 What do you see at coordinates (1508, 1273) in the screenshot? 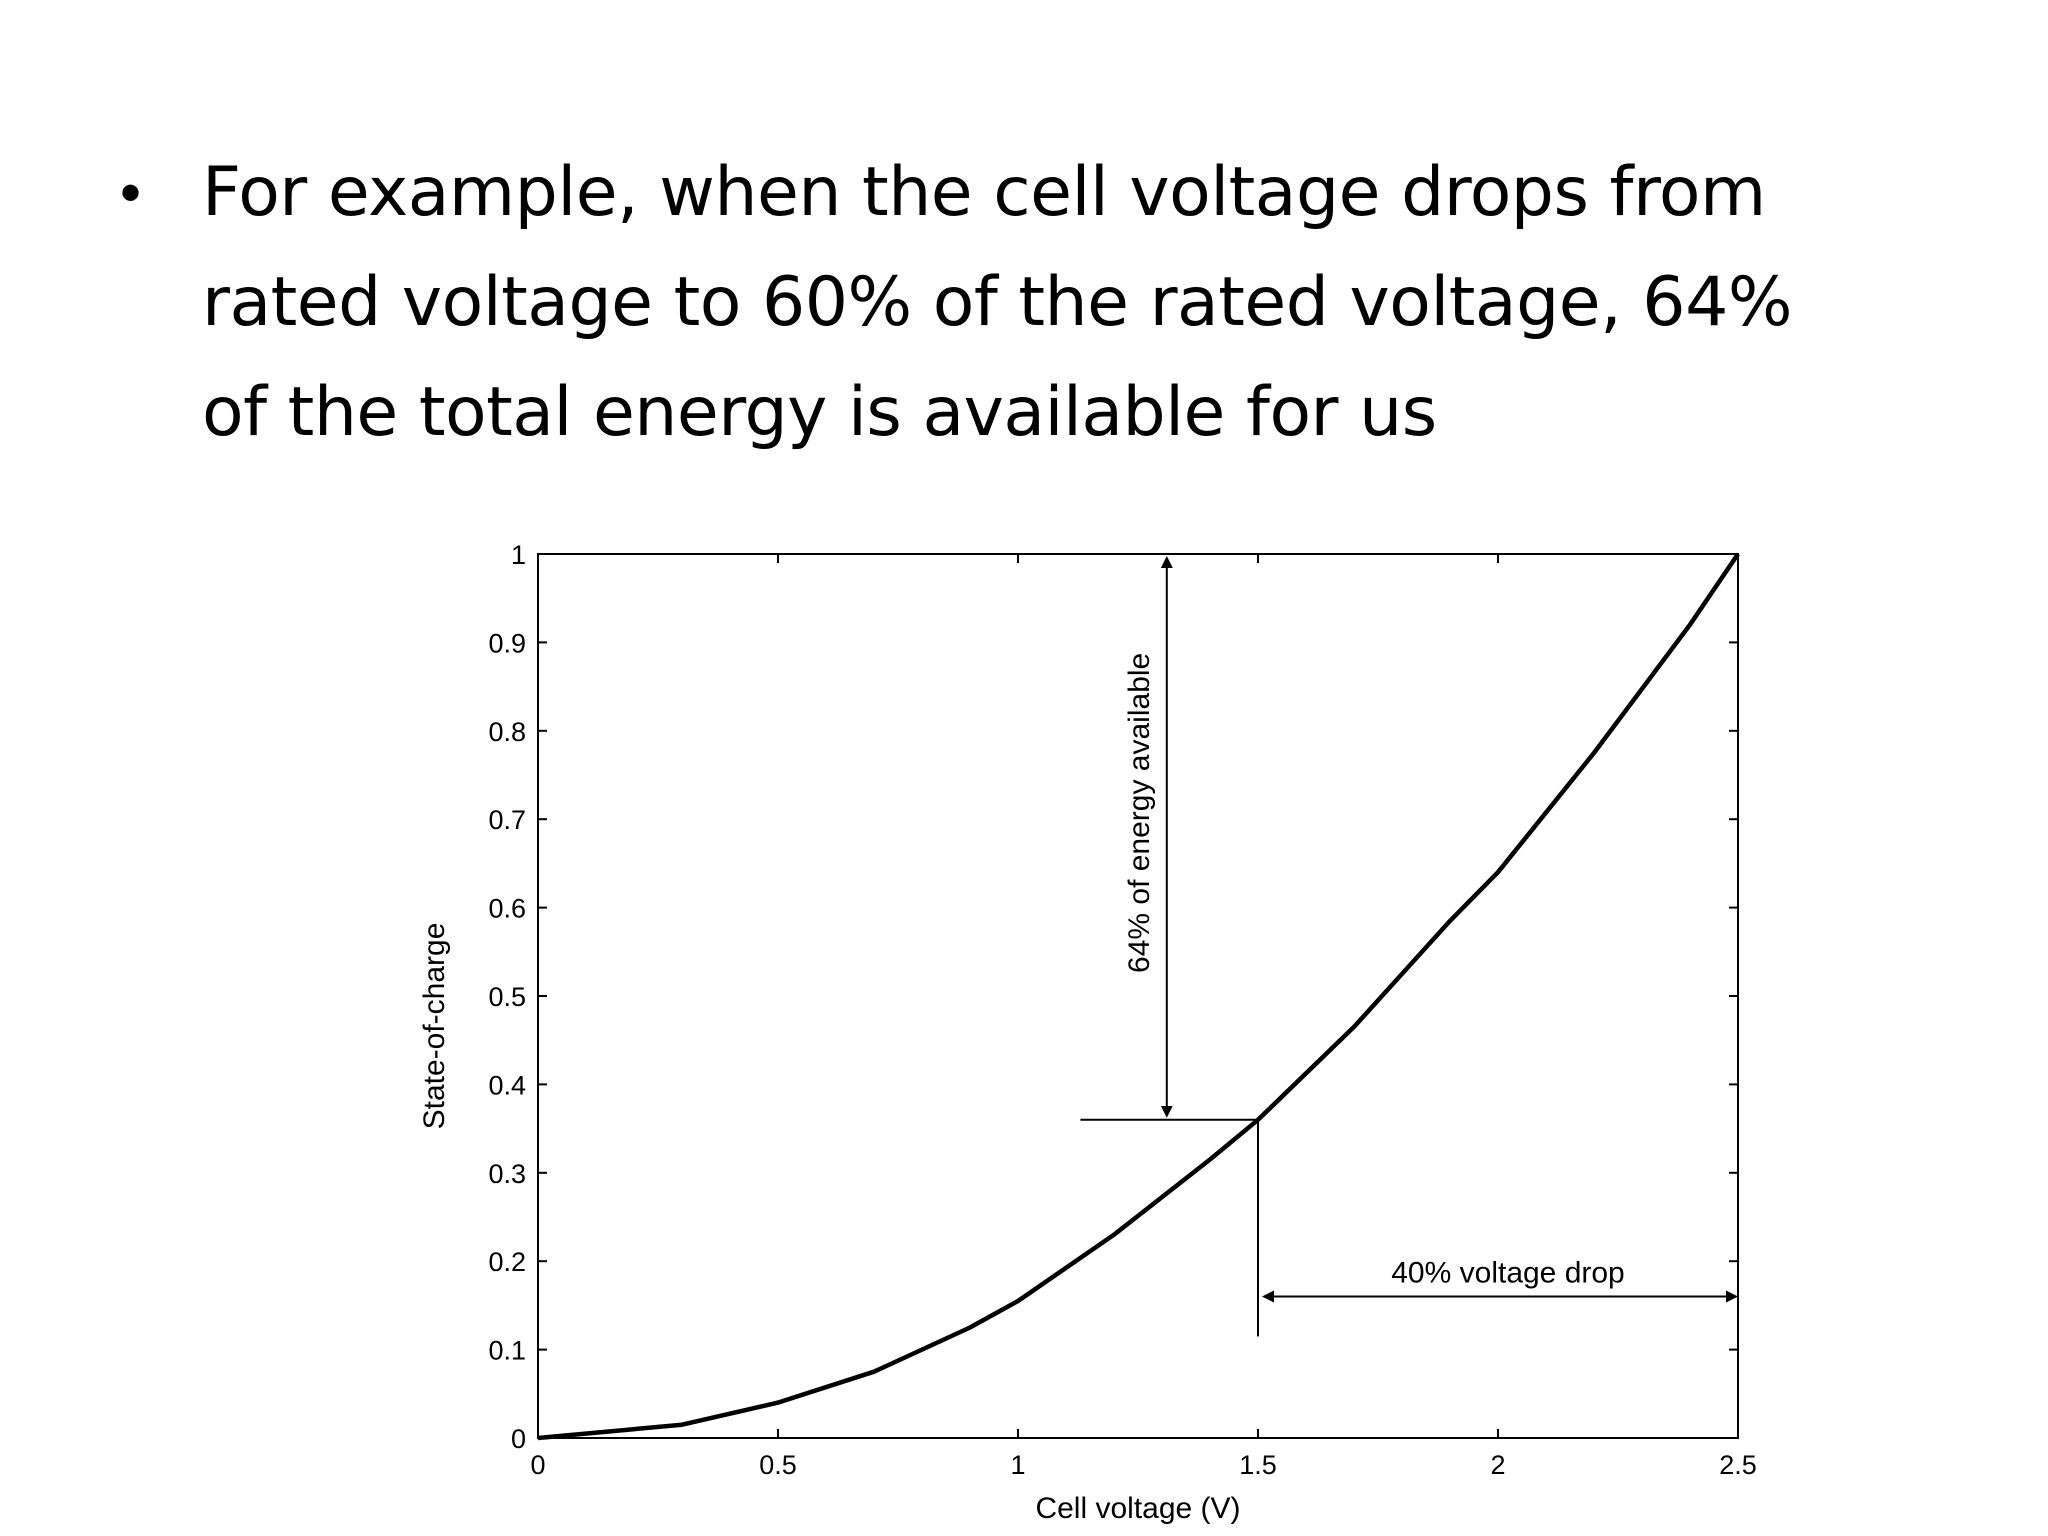
I see `voltage-drop-label: 40% voltage drop` at bounding box center [1508, 1273].